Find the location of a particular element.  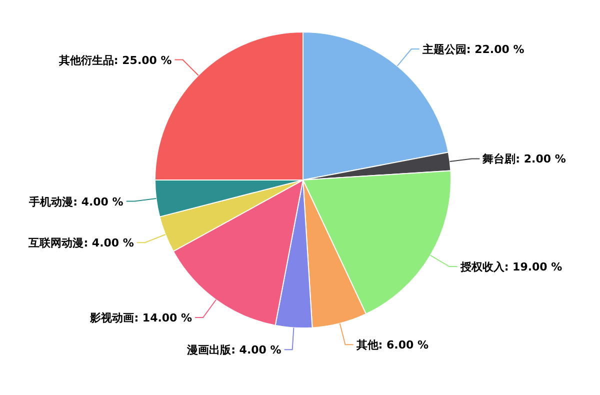

slice-label: 授权收入: 19.00 % is located at coordinates (510, 267).